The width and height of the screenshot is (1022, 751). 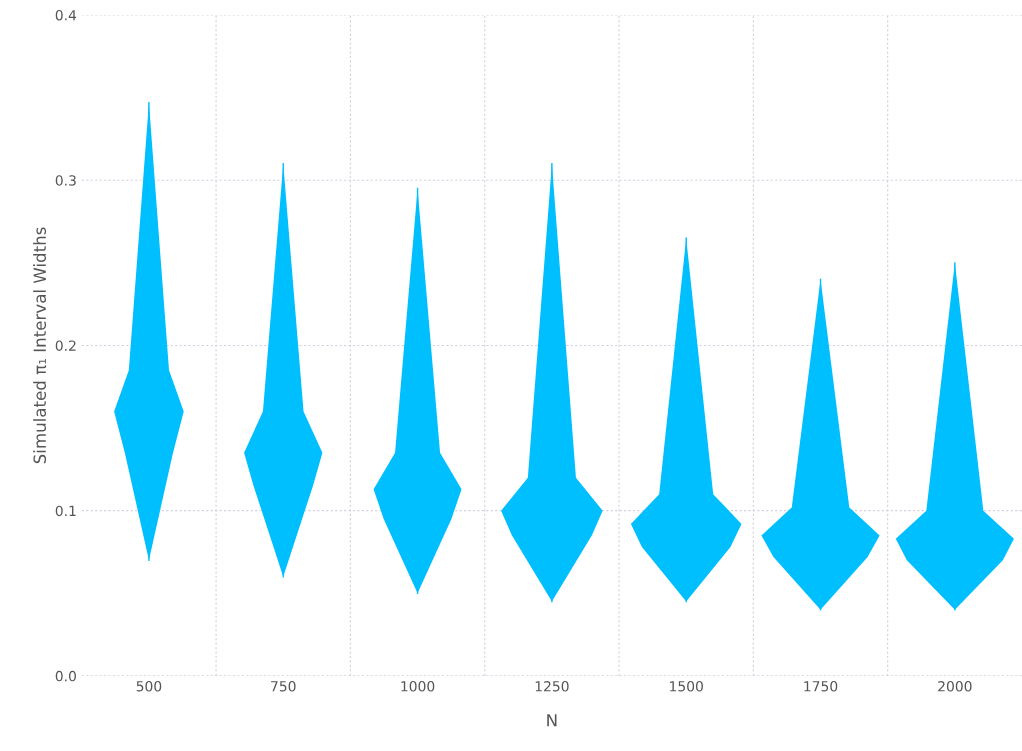 What do you see at coordinates (552, 686) in the screenshot?
I see `x-tick-label: 1250` at bounding box center [552, 686].